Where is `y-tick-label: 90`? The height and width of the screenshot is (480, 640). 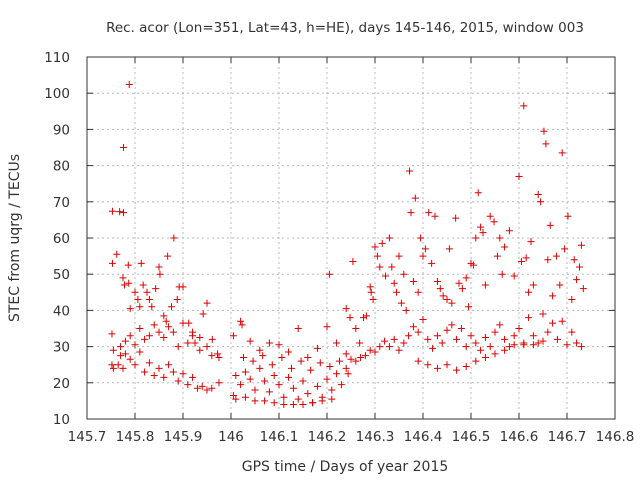 y-tick-label: 90 is located at coordinates (61, 130).